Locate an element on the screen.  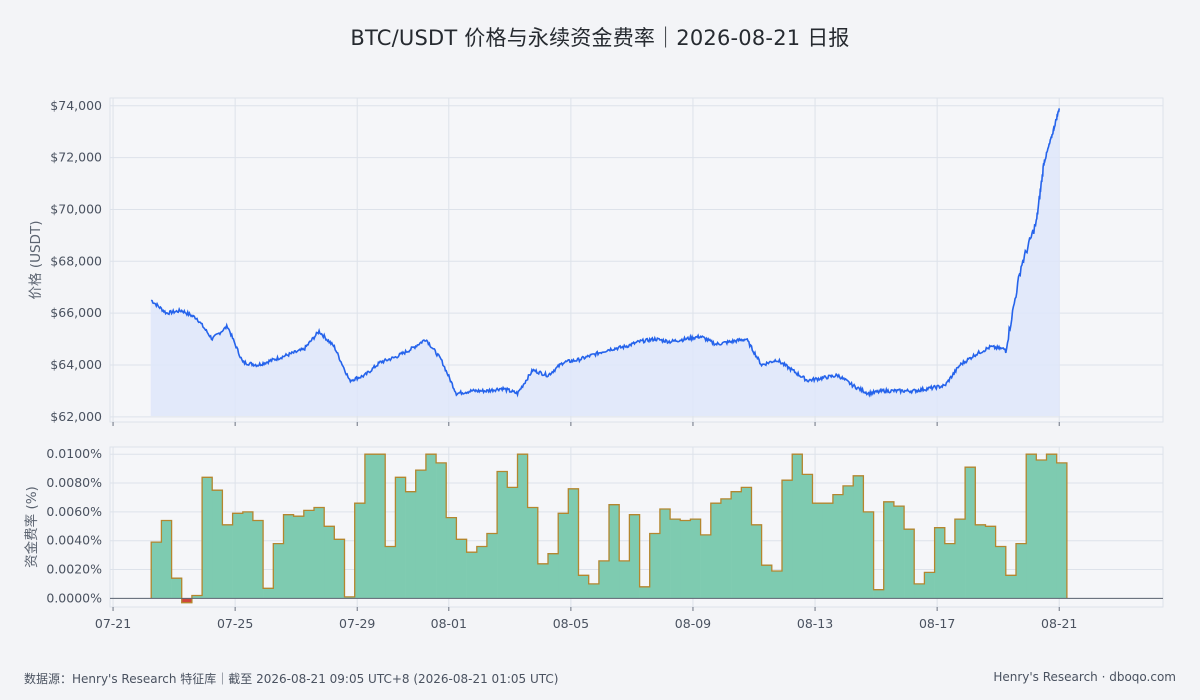
footer-brand: Henry's Research · dboqo.com is located at coordinates (1084, 677).